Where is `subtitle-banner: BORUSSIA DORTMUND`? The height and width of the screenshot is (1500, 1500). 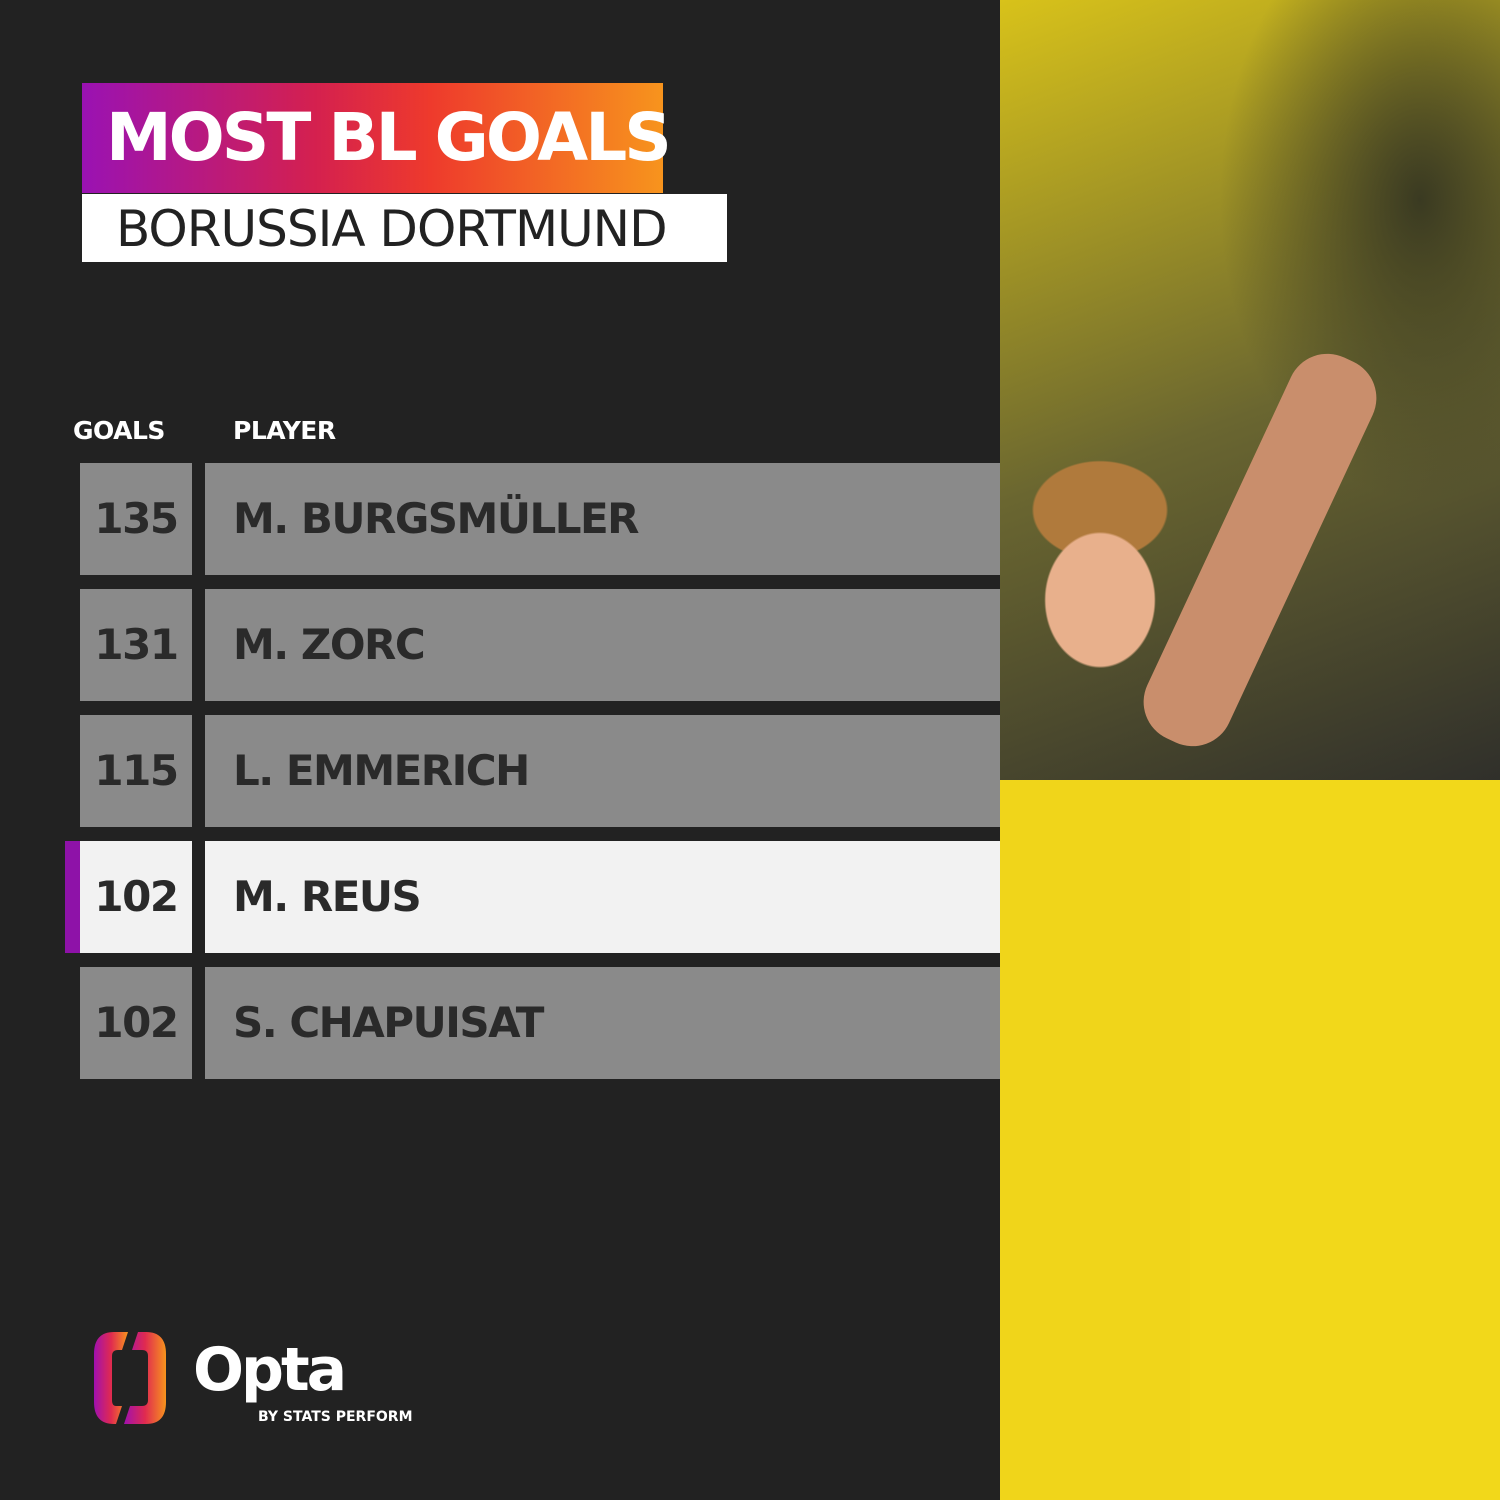
subtitle-banner: BORUSSIA DORTMUND is located at coordinates (404, 228).